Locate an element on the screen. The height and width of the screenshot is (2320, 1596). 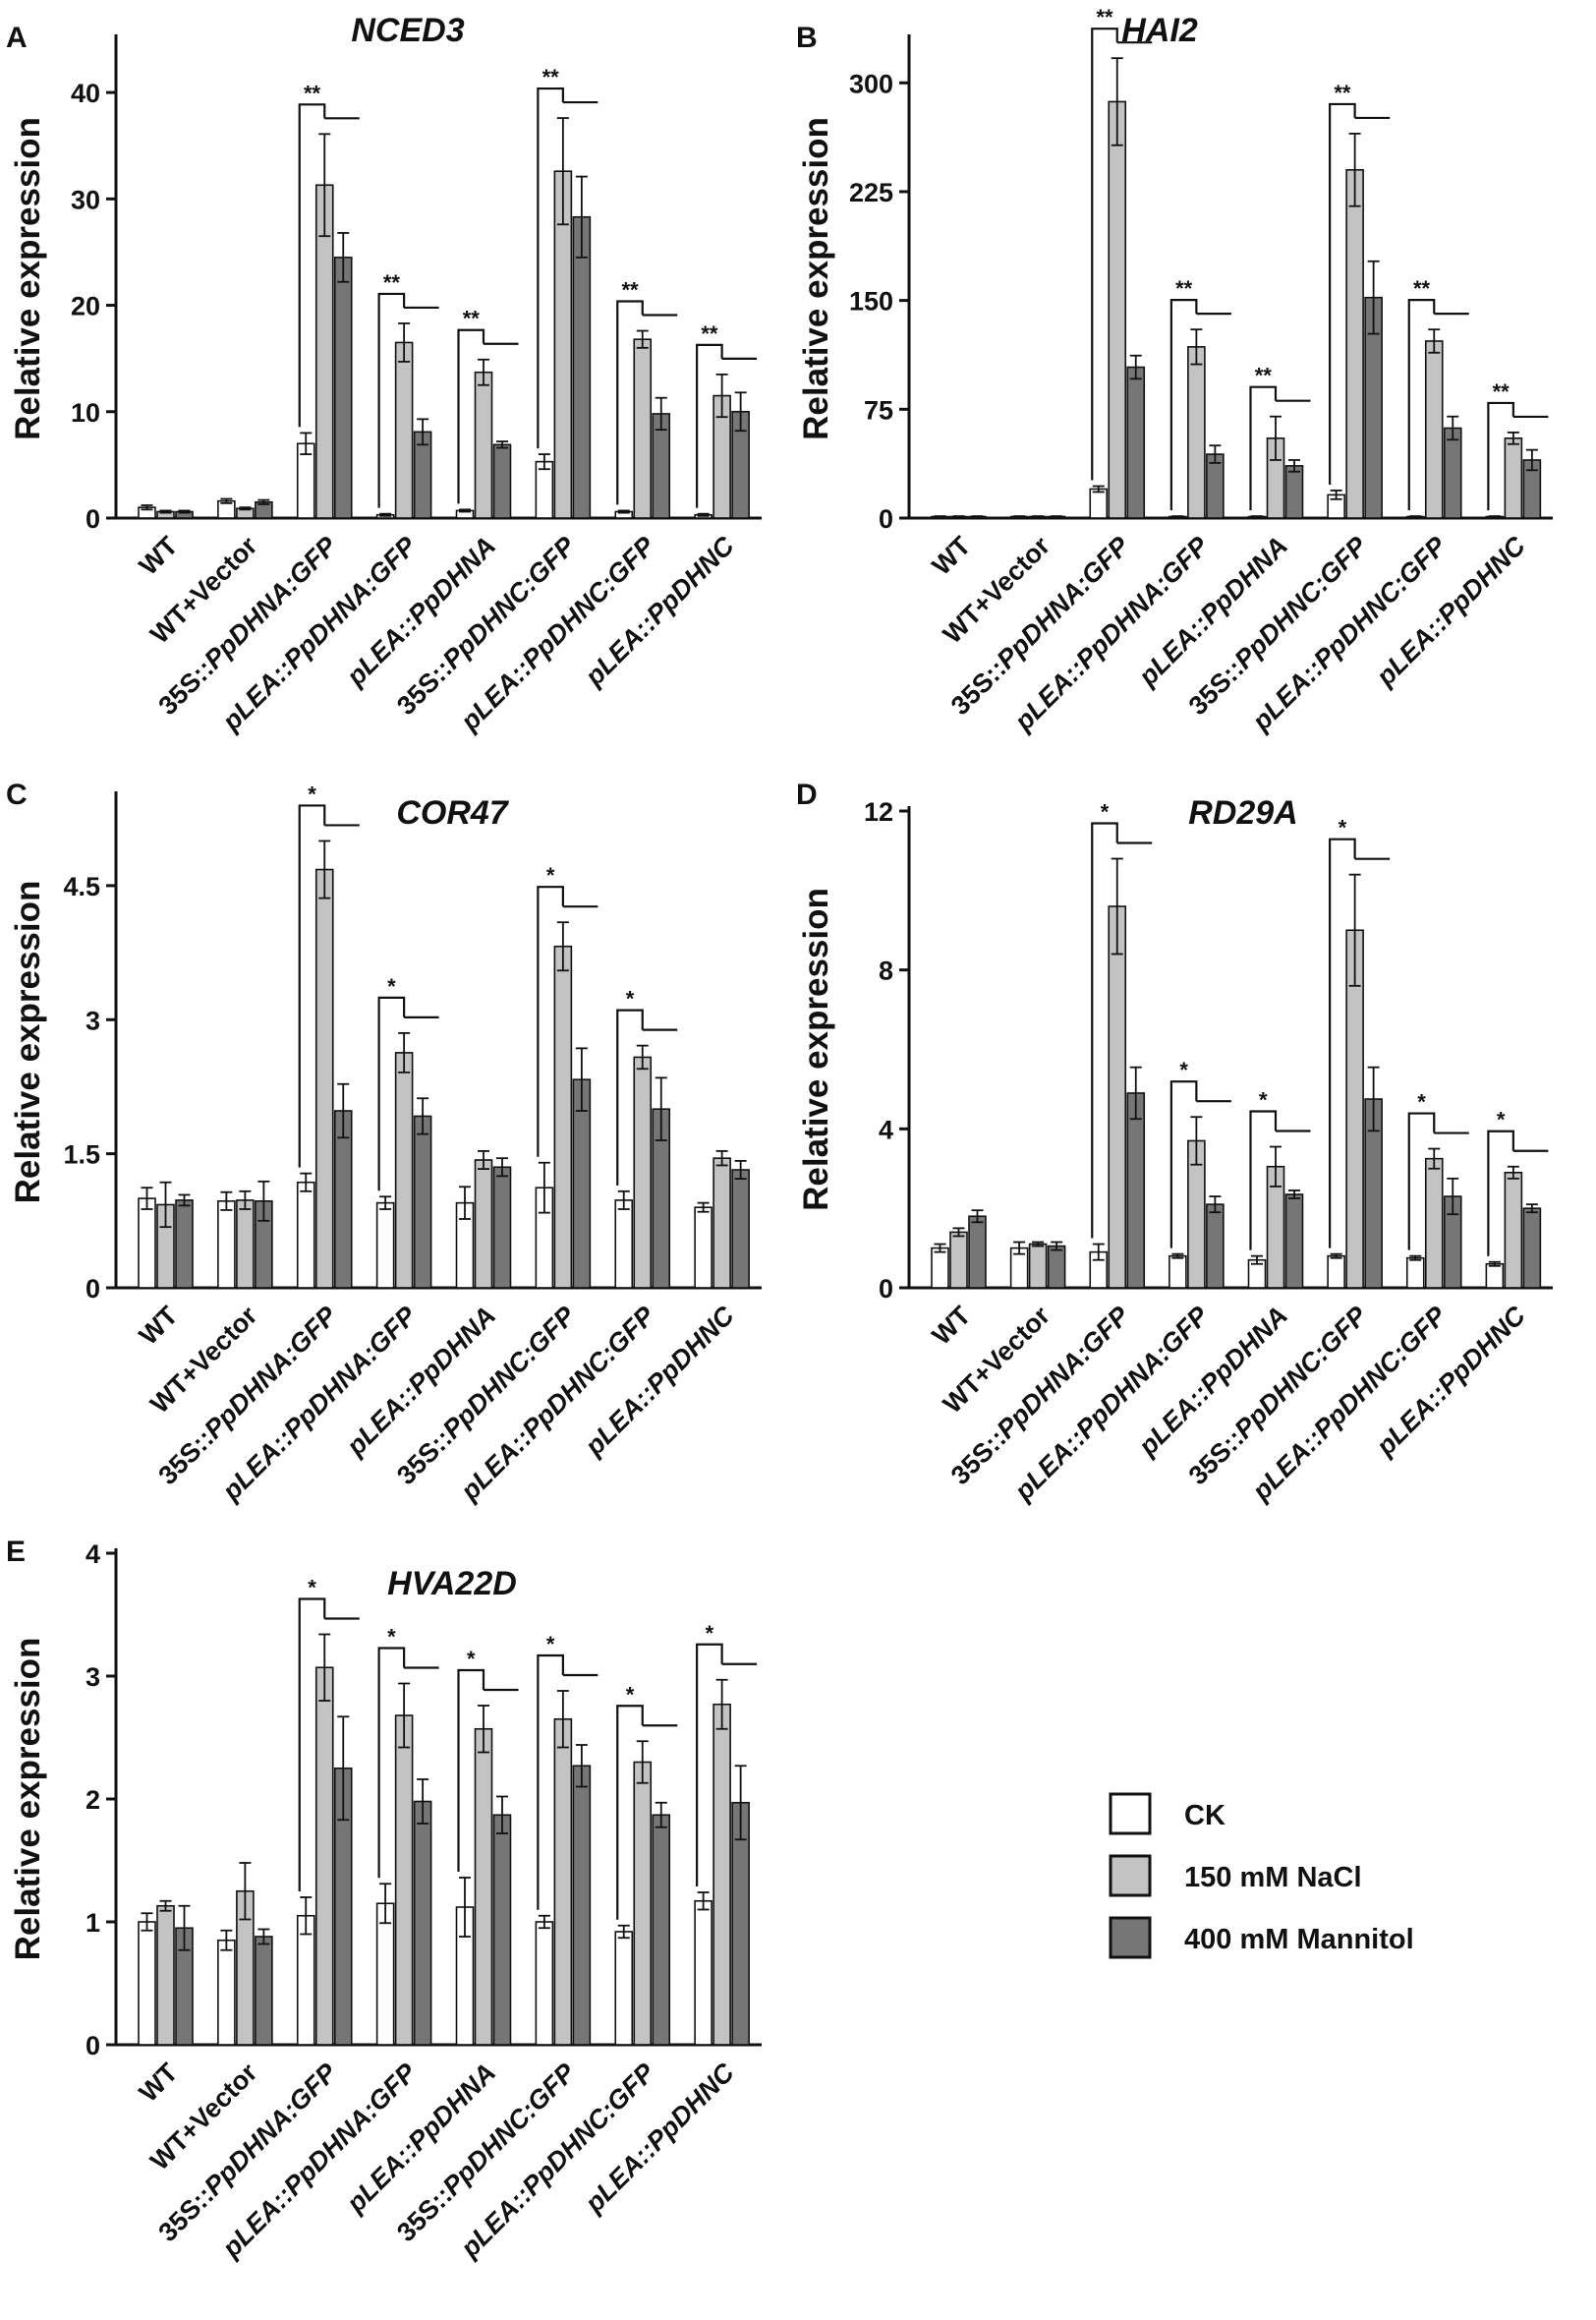
y-tick-label: 4.5 is located at coordinates (81, 886).